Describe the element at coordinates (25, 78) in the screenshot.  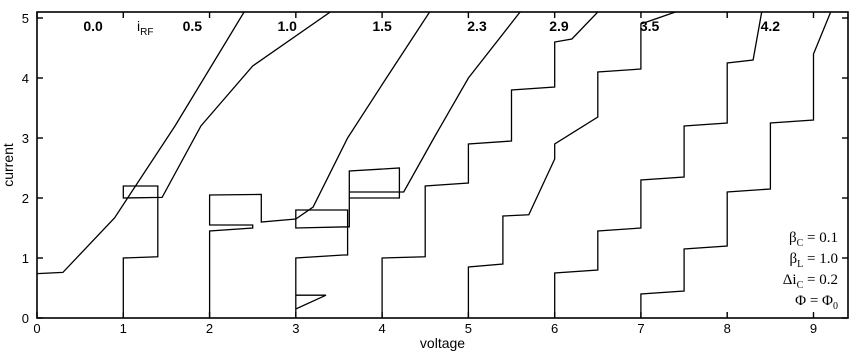
I see `y-tick-label: 4` at that location.